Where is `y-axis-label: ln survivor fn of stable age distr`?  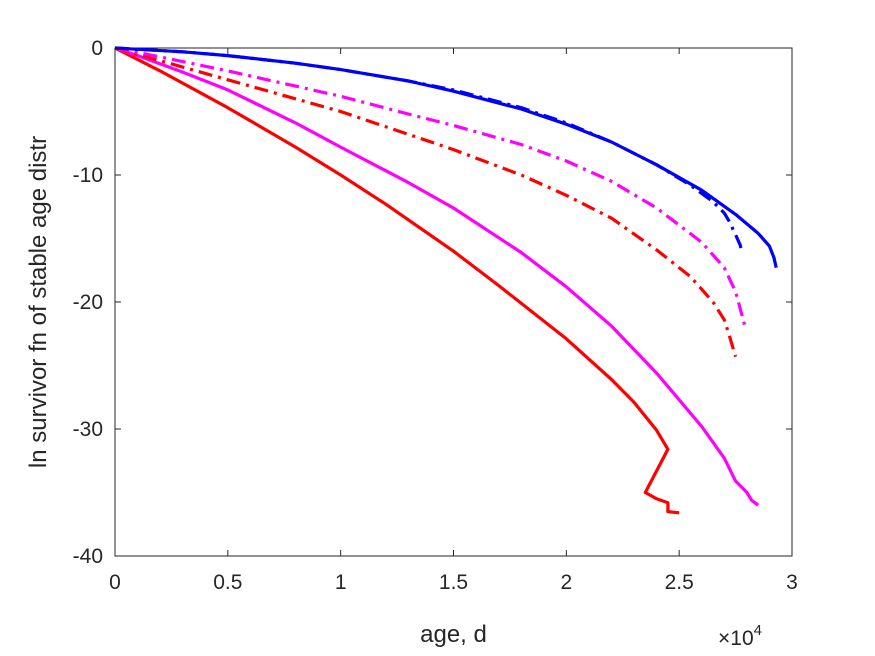 y-axis-label: ln survivor fn of stable age distr is located at coordinates (38, 302).